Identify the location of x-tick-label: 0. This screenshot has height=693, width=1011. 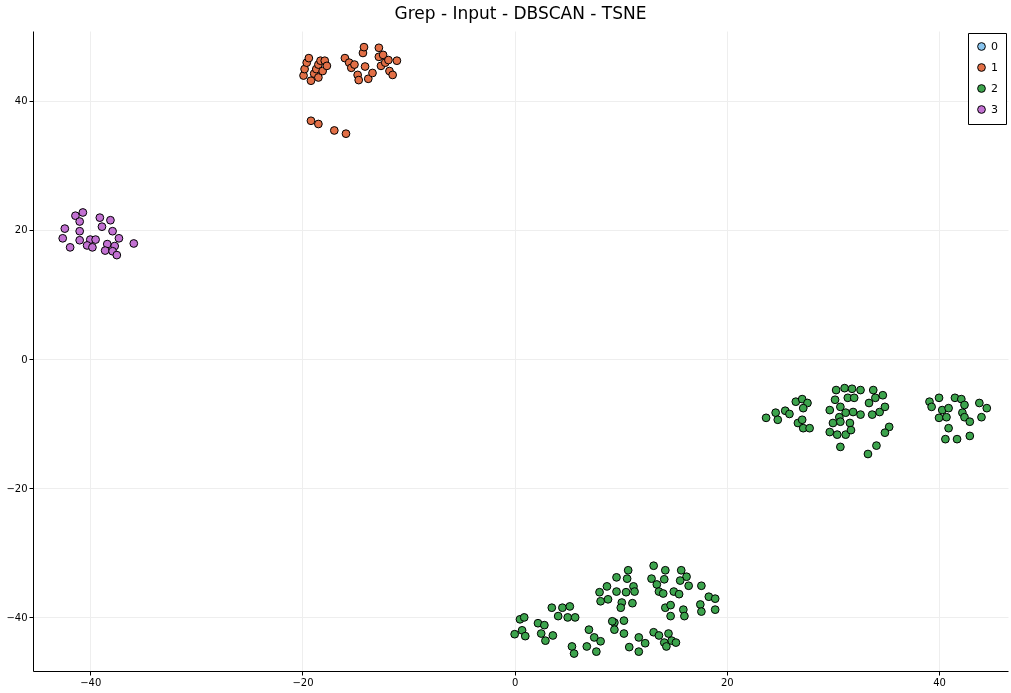
(515, 682).